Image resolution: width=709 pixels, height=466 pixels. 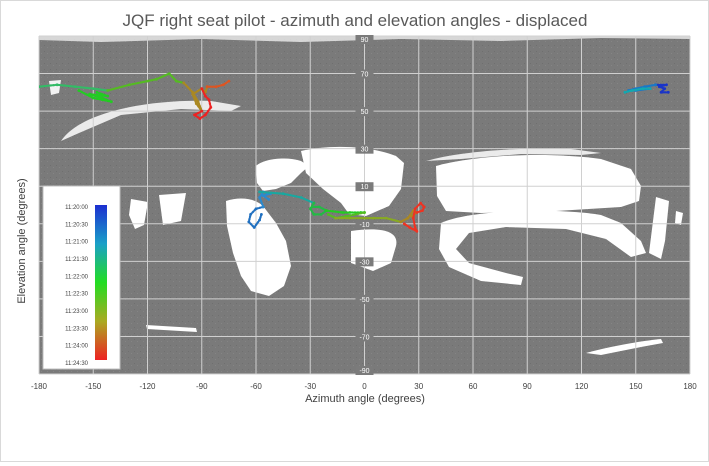 I want to click on obstruction-small-right-strip, so click(x=679, y=218).